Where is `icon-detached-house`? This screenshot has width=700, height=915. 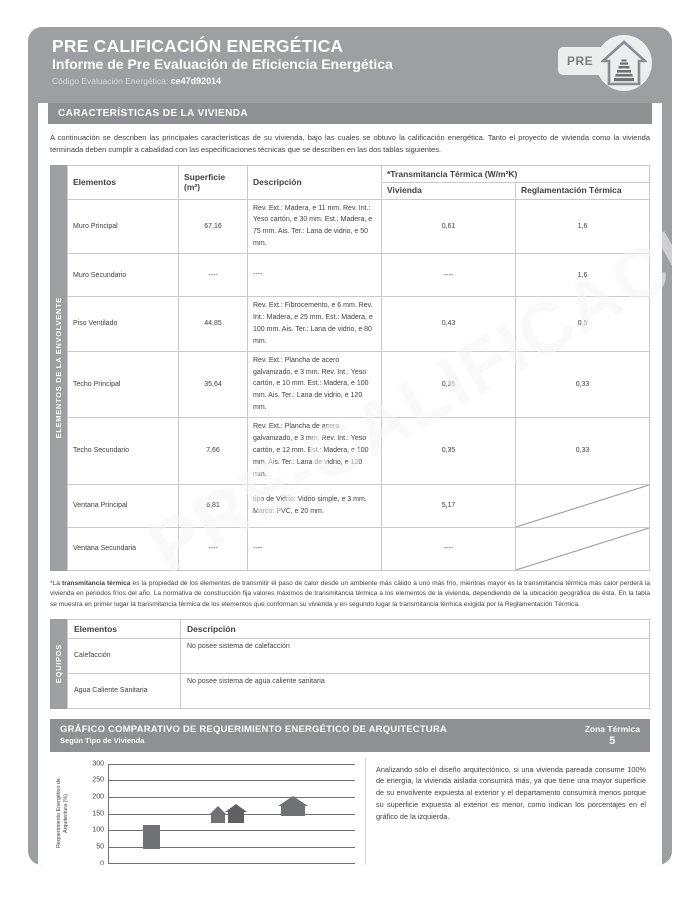 icon-detached-house is located at coordinates (293, 808).